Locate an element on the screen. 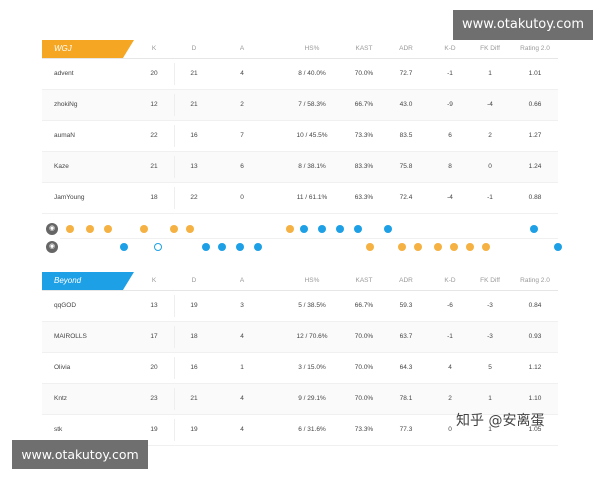 The image size is (600, 480). player-name: advent is located at coordinates (64, 73).